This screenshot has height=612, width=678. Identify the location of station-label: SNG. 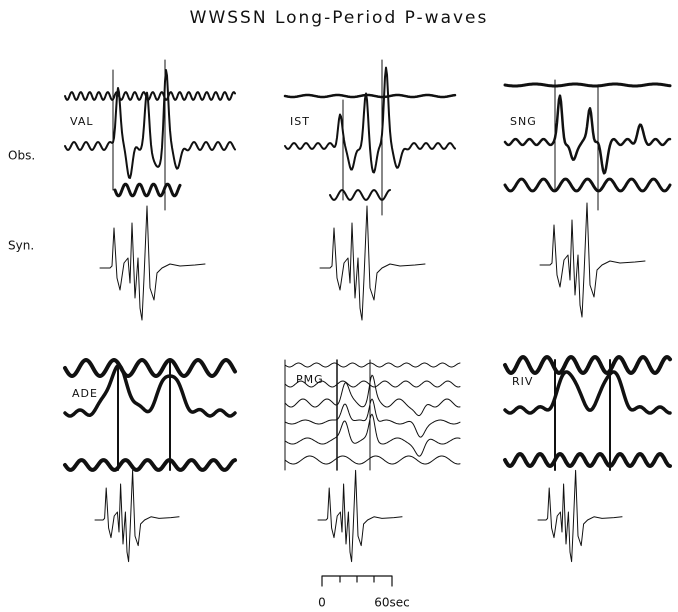
(523, 121).